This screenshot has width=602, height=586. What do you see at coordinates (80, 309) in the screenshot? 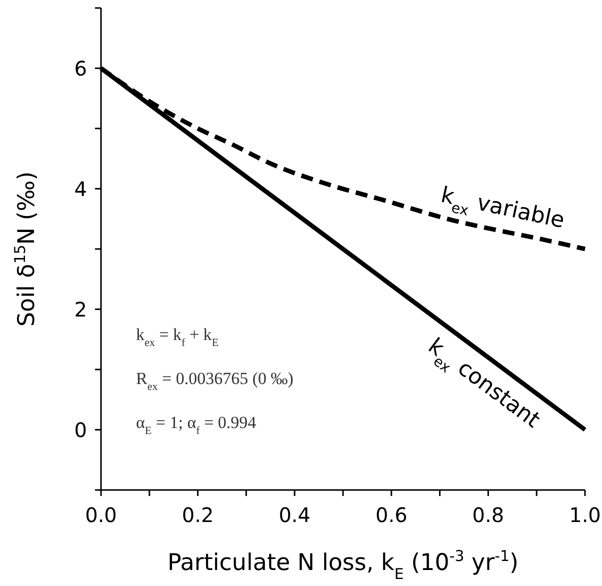
I see `y-tick-label: 2` at bounding box center [80, 309].